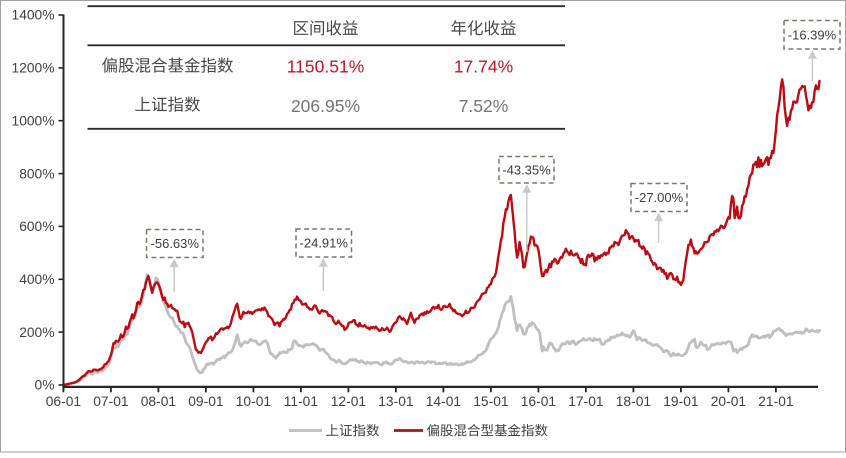 The image size is (846, 458). I want to click on svg-text: 0%, so click(45, 385).